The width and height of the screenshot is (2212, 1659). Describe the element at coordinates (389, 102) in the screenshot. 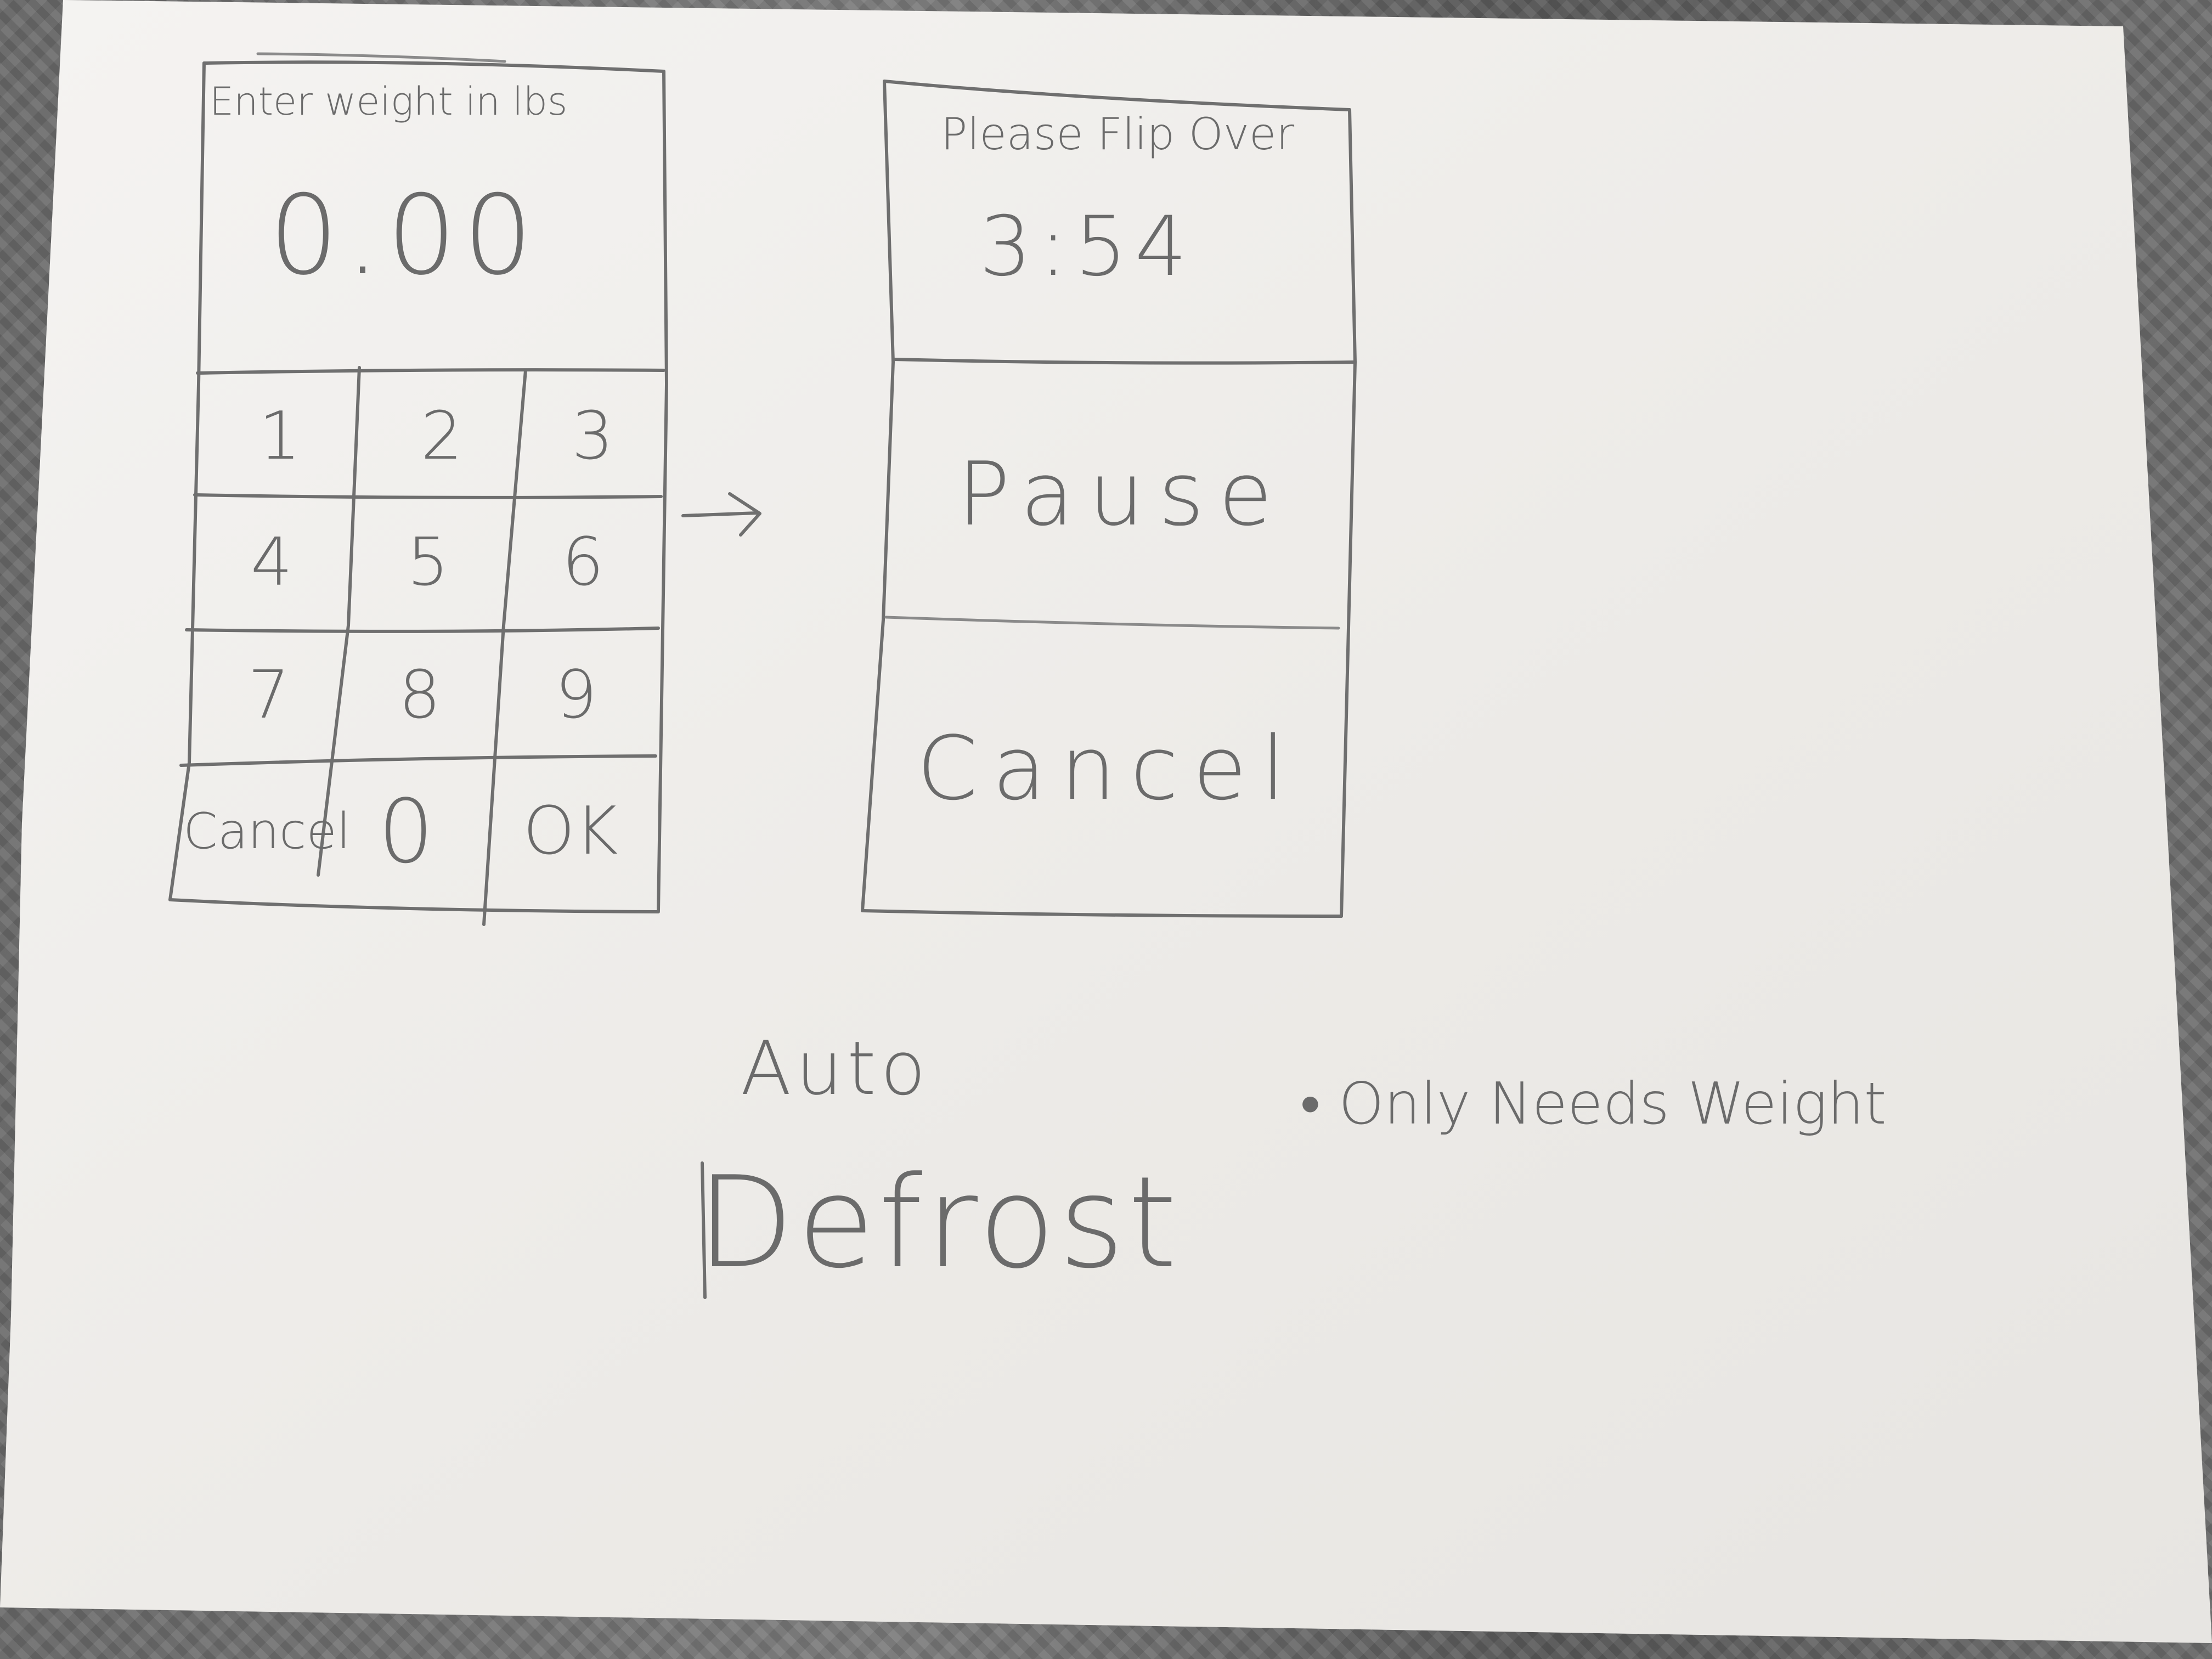

I see `weight-prompt: Enter weight in lbs` at that location.